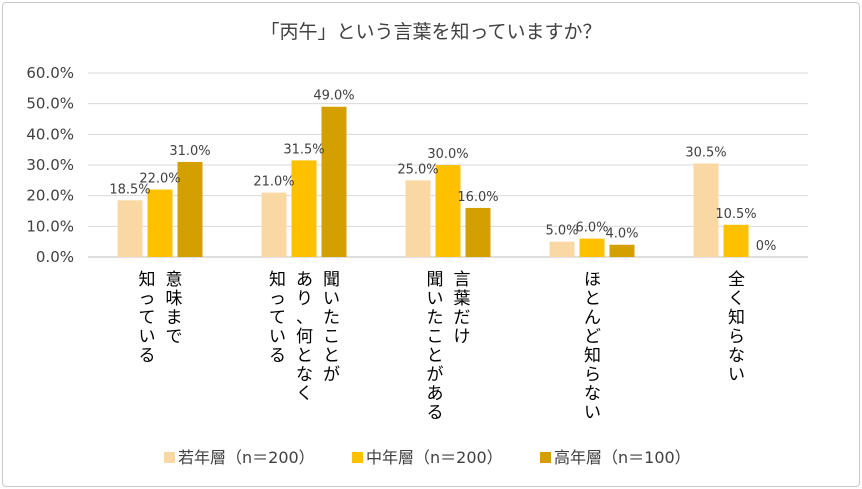 The width and height of the screenshot is (862, 489). Describe the element at coordinates (591, 228) in the screenshot. I see `data-label: 6.0%` at that location.